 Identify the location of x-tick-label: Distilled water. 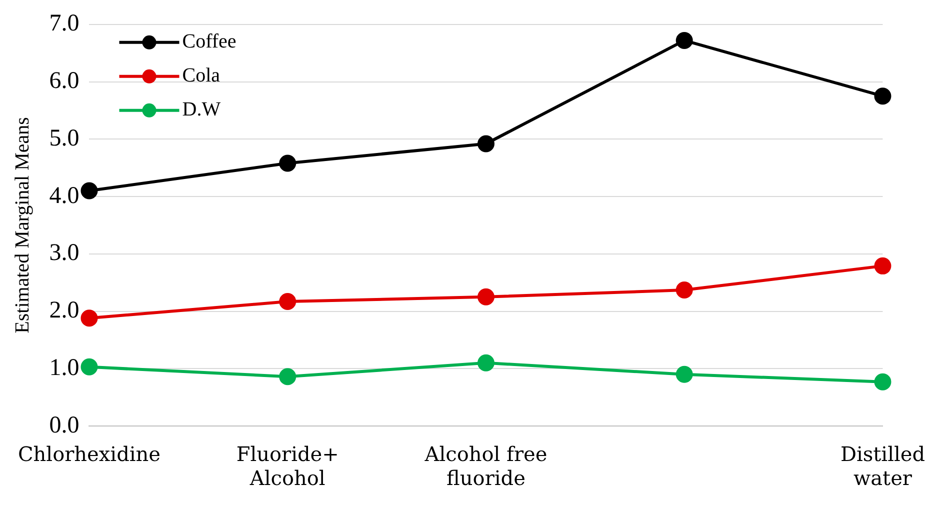
(883, 466).